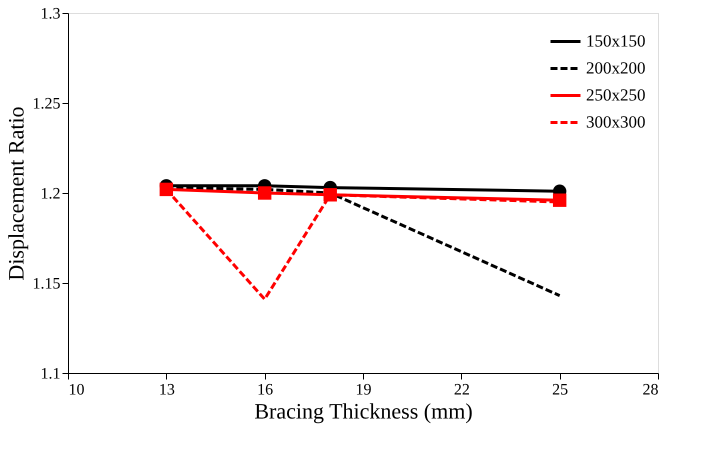 This screenshot has width=718, height=471. What do you see at coordinates (462, 390) in the screenshot?
I see `x-tick-label: 22` at bounding box center [462, 390].